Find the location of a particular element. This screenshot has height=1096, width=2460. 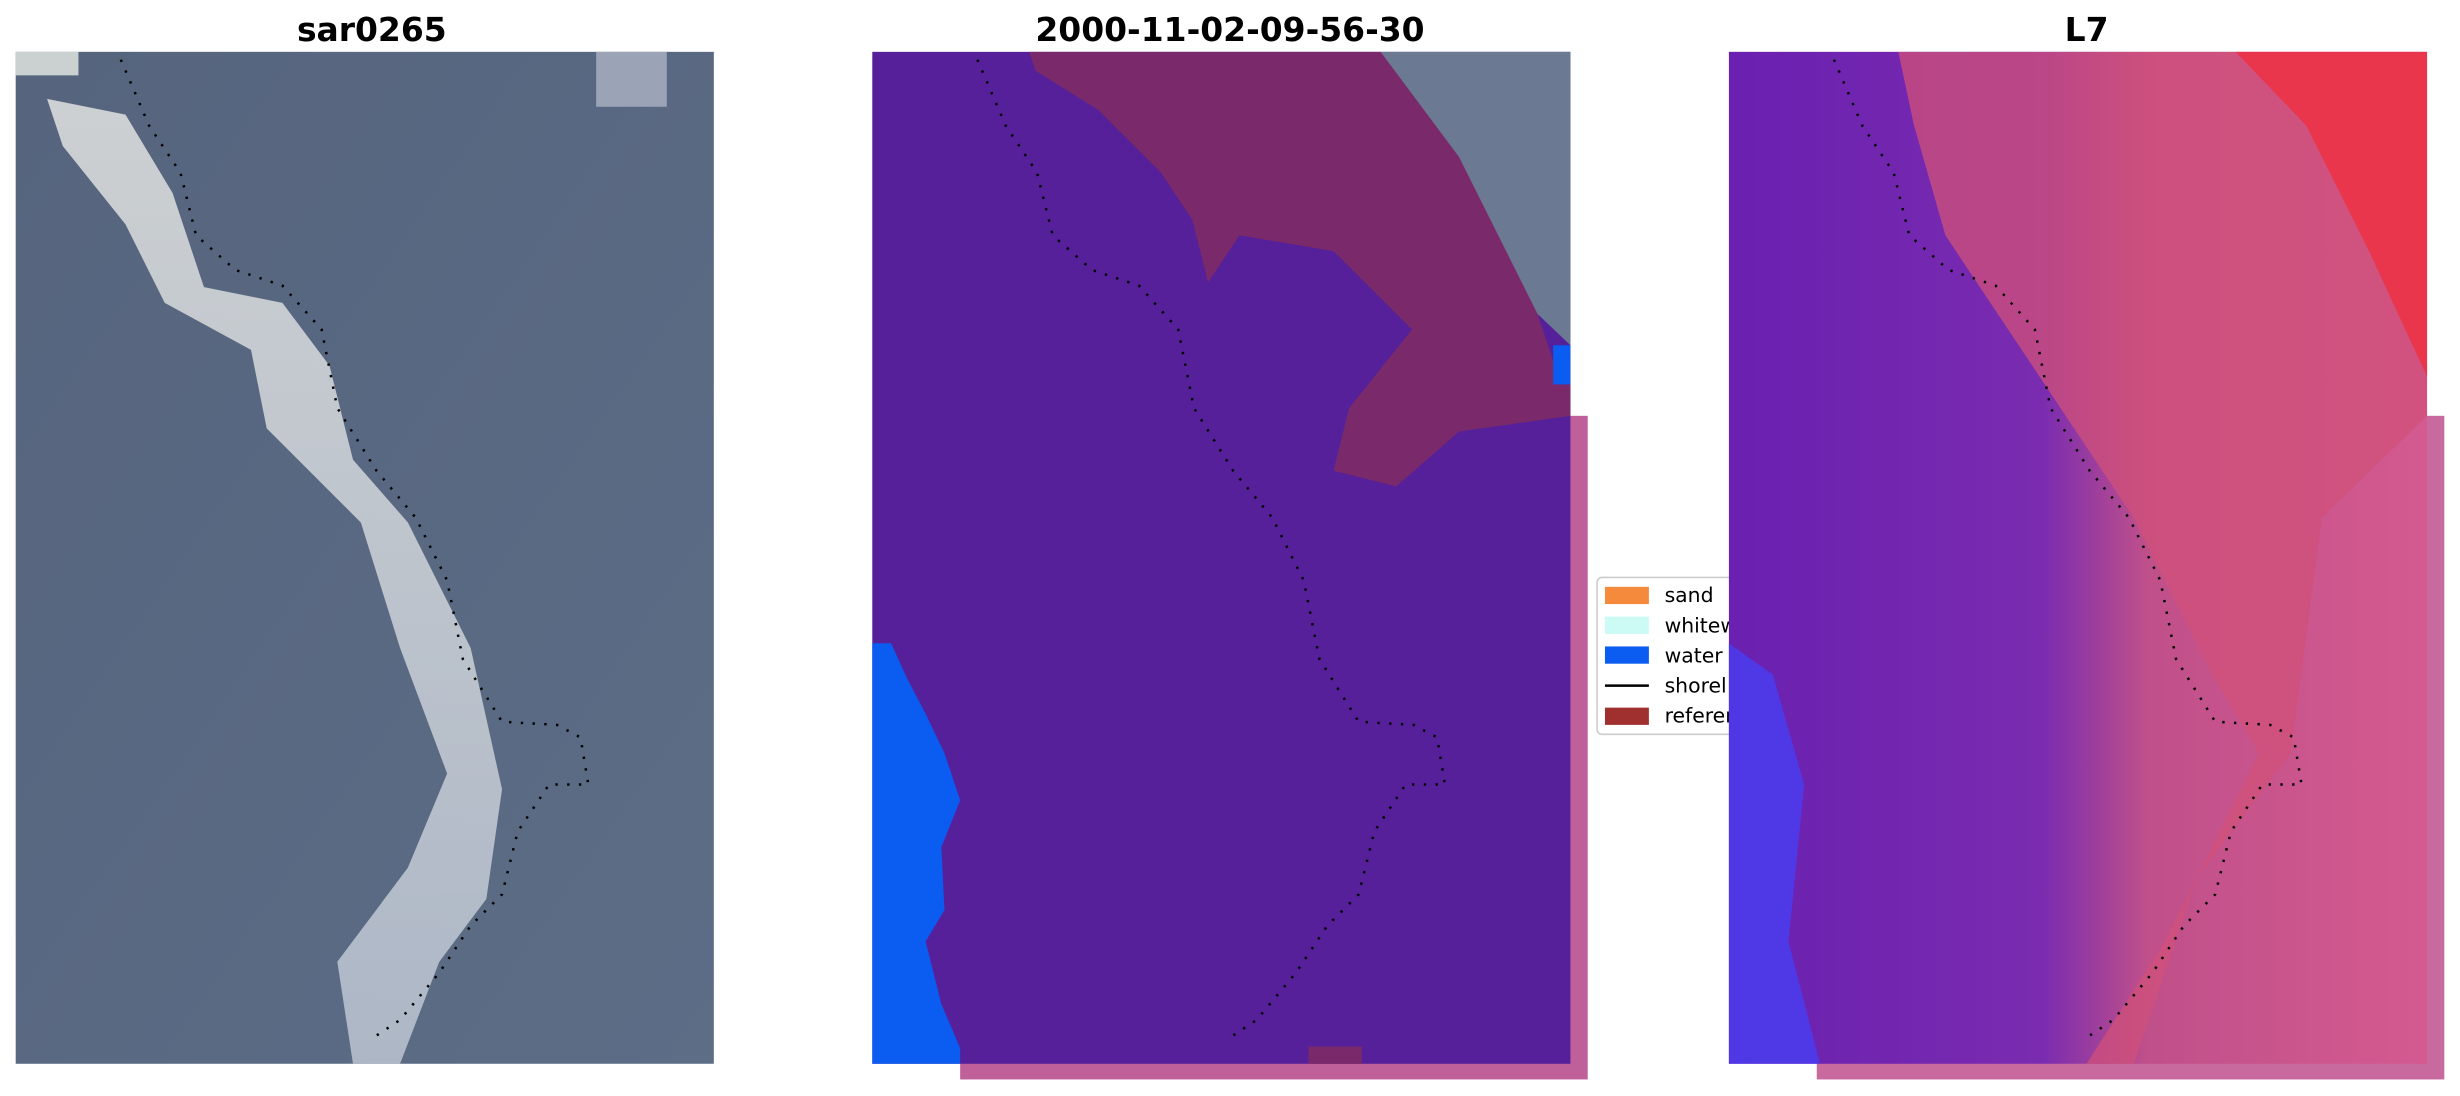

legend-label: sand is located at coordinates (1689, 595).